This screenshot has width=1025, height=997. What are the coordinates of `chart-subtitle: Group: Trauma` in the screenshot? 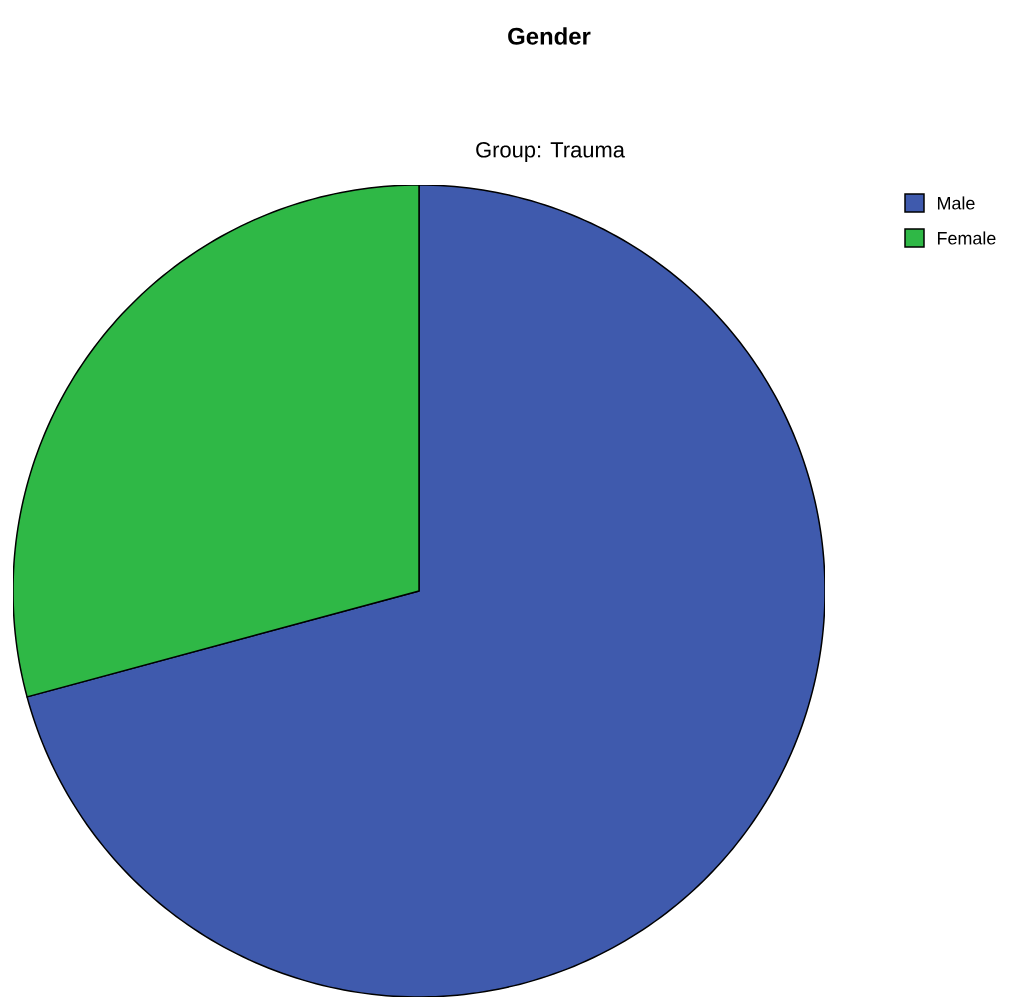 It's located at (550, 152).